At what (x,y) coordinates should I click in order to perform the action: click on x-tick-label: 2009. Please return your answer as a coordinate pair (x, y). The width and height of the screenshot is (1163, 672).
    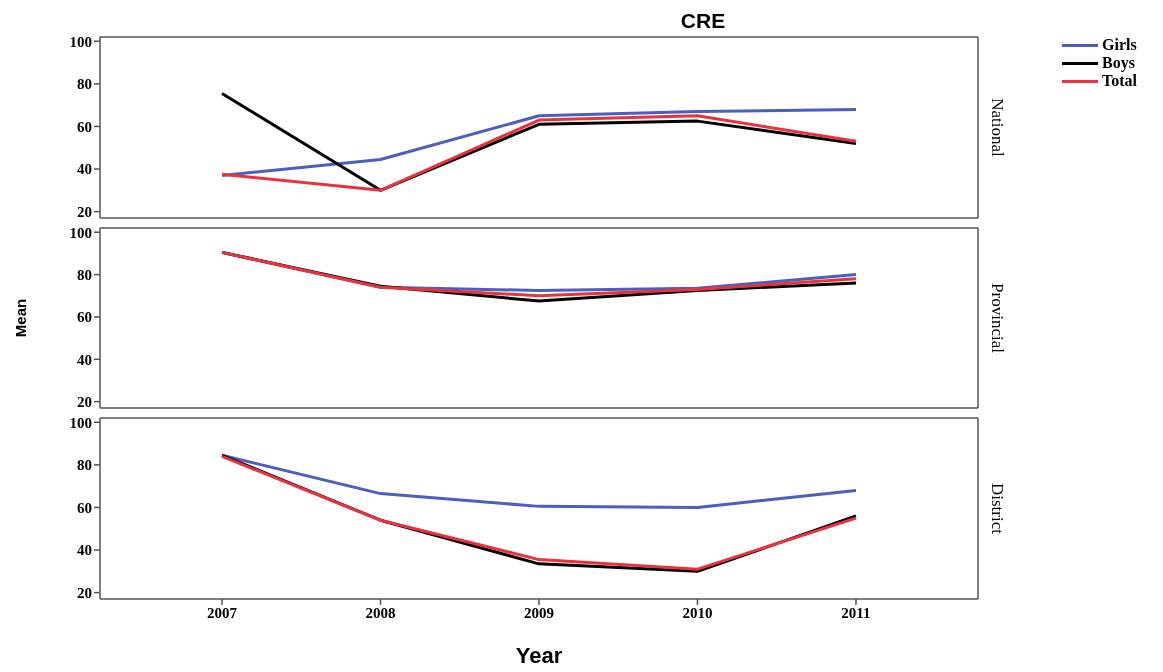
    Looking at the image, I should click on (539, 612).